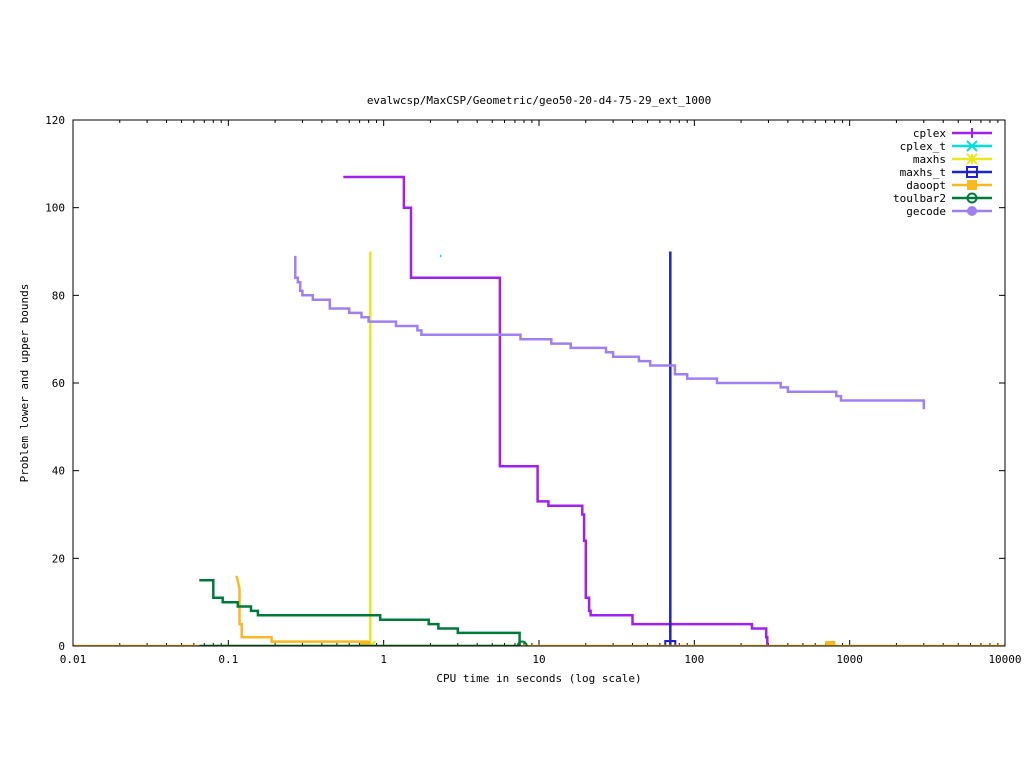  Describe the element at coordinates (55, 208) in the screenshot. I see `y-tick-label: 100` at that location.